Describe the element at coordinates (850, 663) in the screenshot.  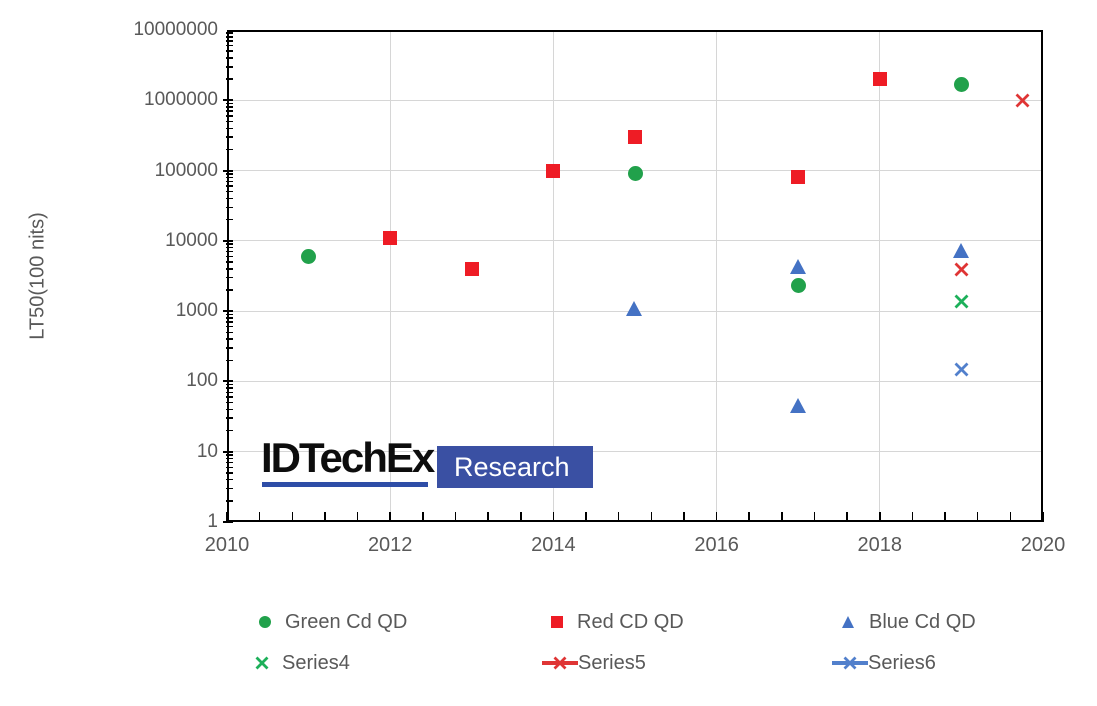
I see `legend-item-series6-marker` at that location.